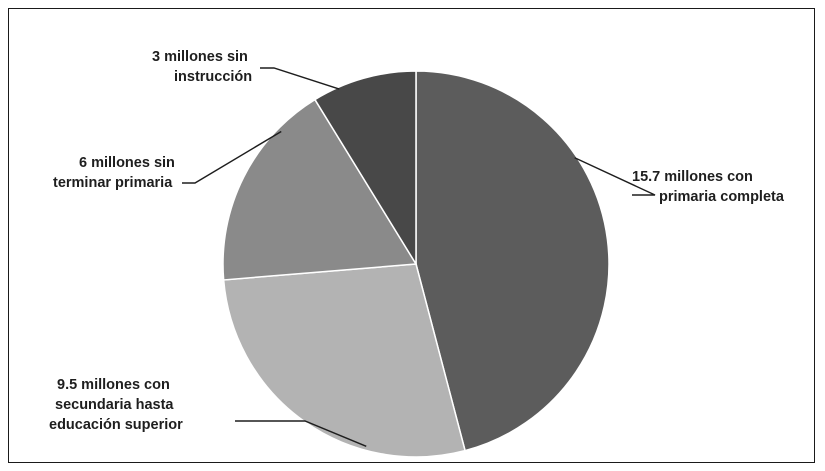 The image size is (825, 471). I want to click on slice-label-3: 3 millones sin instrucción, so click(202, 67).